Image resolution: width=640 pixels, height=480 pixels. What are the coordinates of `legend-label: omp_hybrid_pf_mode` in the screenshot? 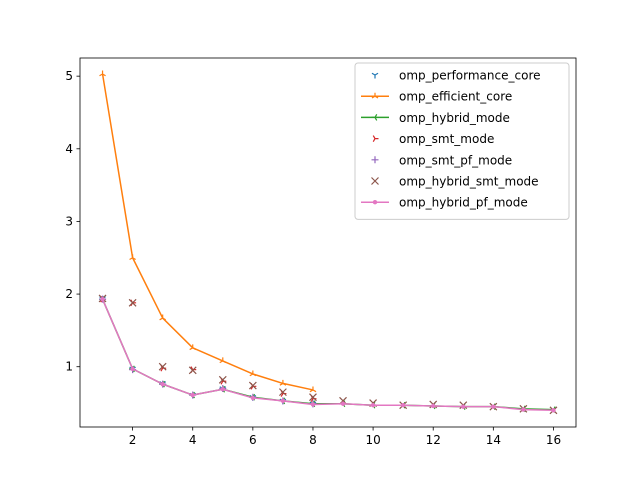 It's located at (463, 203).